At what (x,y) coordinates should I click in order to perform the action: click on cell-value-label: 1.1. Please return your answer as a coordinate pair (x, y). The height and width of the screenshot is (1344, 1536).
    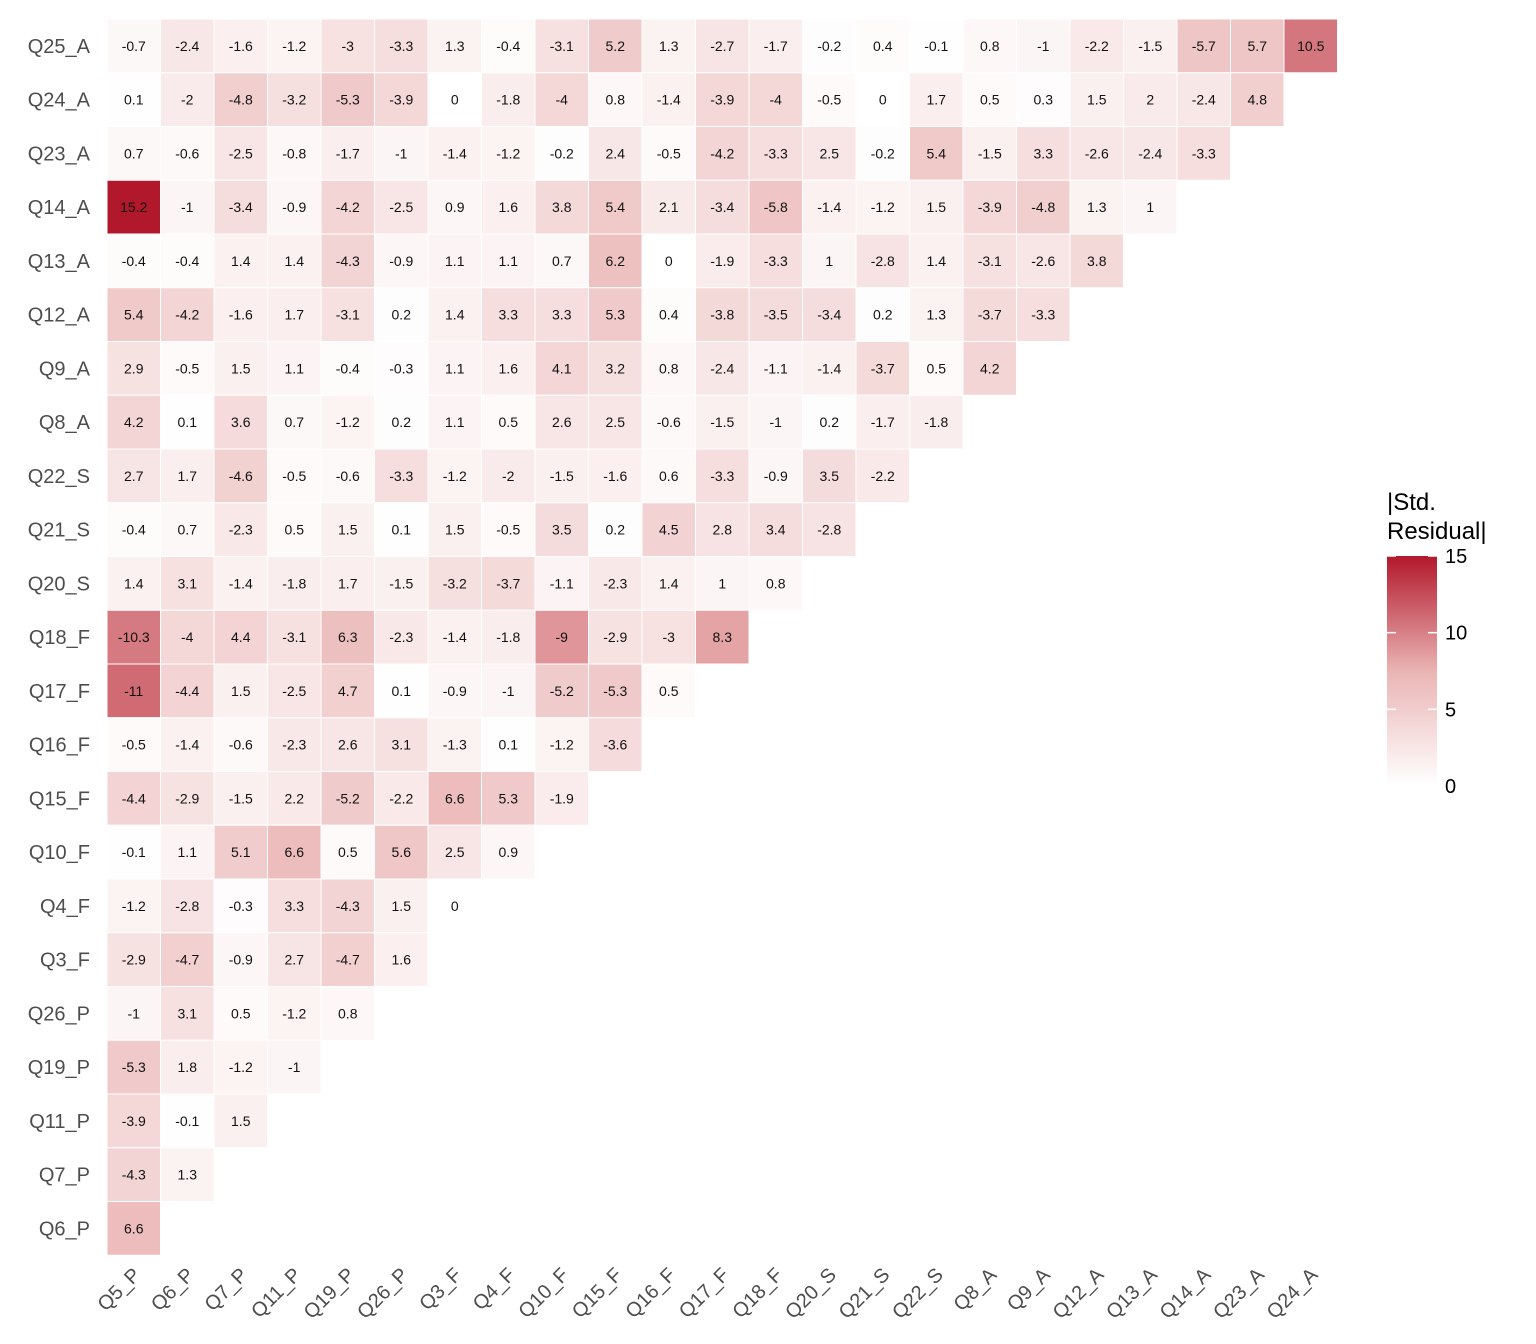
    Looking at the image, I should click on (455, 261).